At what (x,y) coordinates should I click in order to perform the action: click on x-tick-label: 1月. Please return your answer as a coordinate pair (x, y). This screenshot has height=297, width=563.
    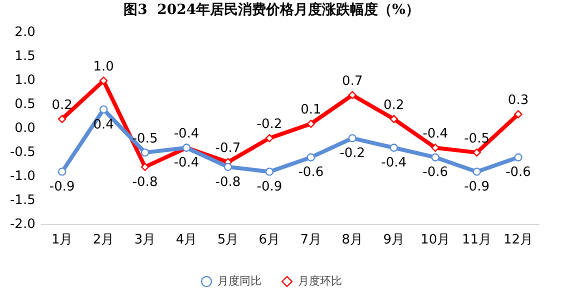
    Looking at the image, I should click on (62, 240).